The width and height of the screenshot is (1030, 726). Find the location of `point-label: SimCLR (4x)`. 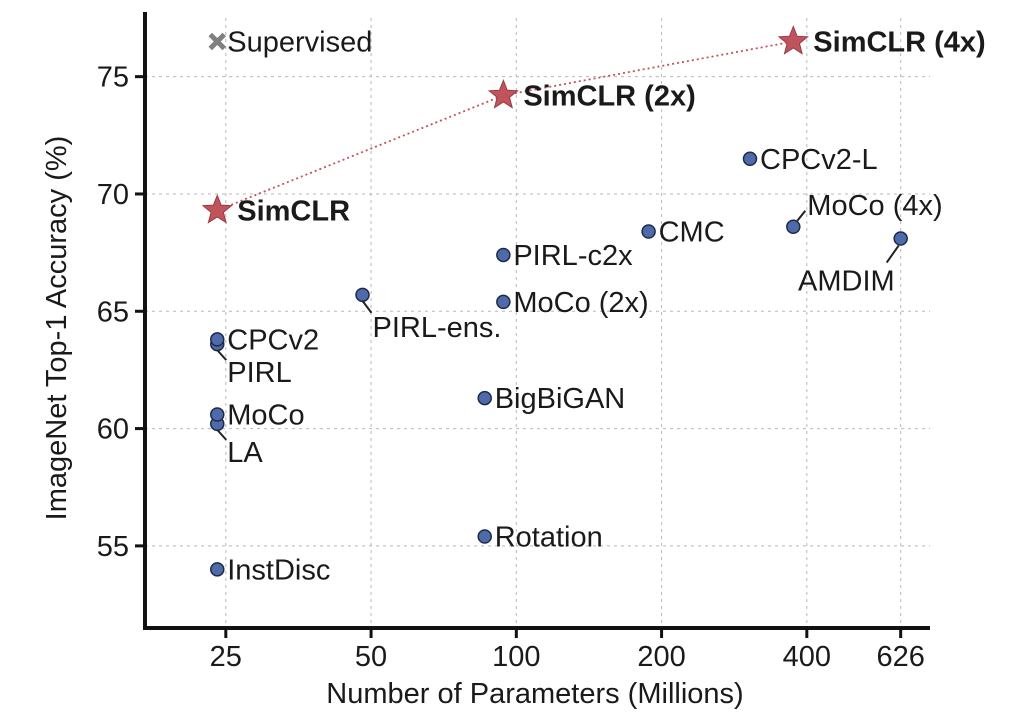

point-label: SimCLR (4x) is located at coordinates (899, 42).